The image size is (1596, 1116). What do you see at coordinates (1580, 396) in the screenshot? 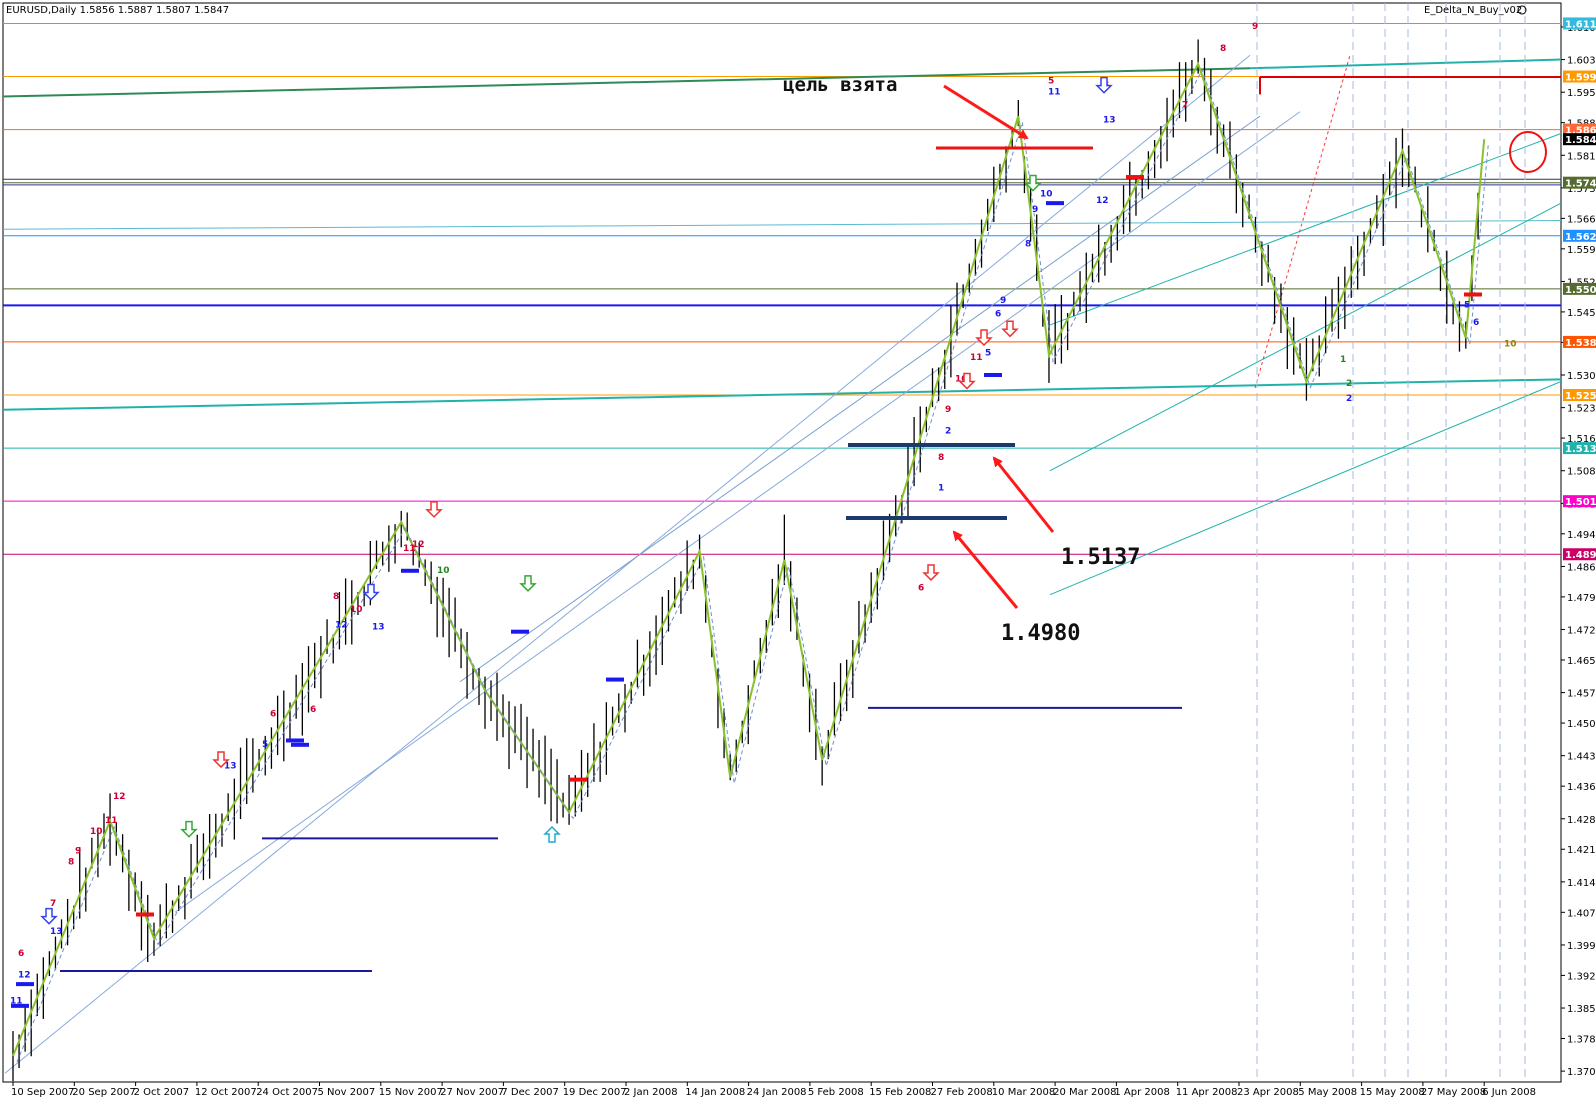
I see `price-label: 1.5259` at bounding box center [1580, 396].